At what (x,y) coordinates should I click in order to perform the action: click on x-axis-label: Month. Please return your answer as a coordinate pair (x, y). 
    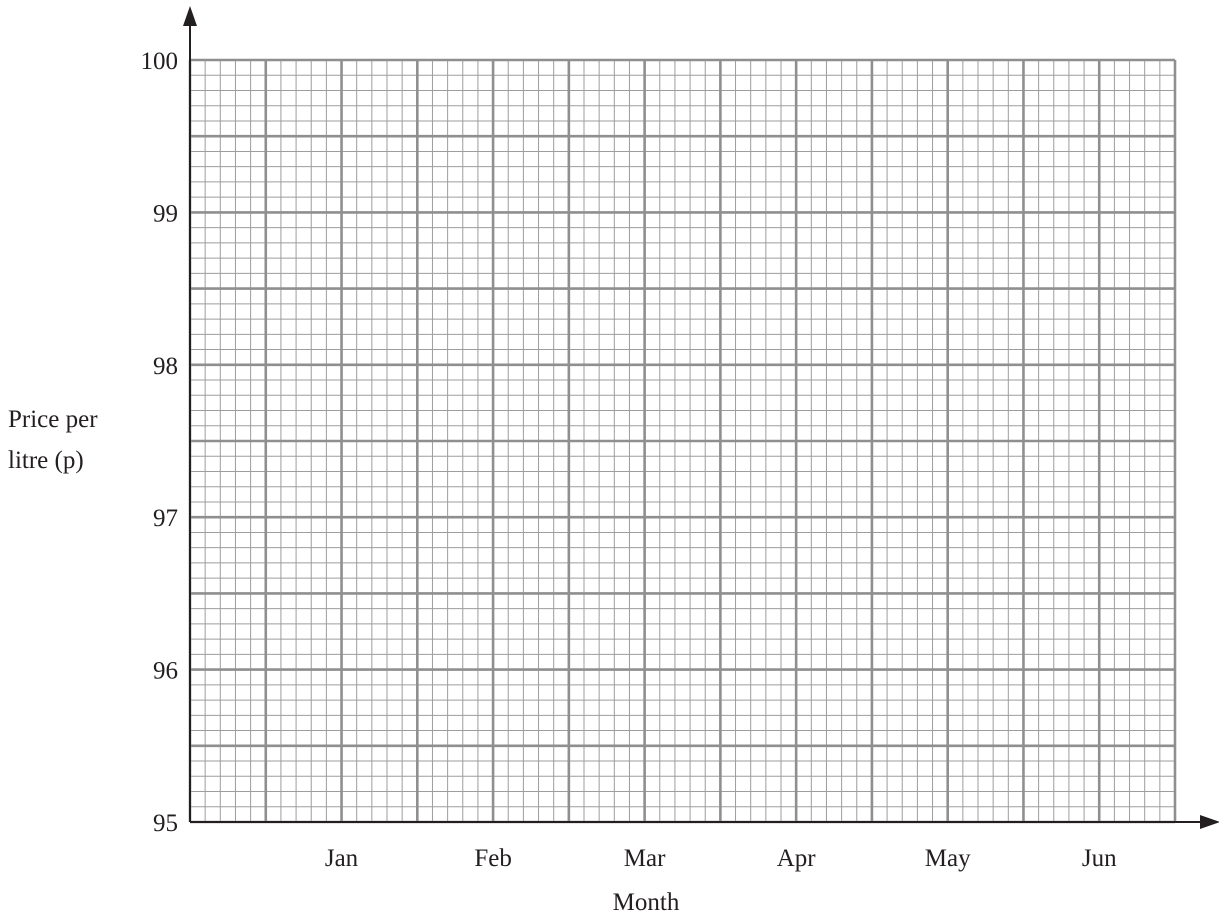
    Looking at the image, I should click on (646, 902).